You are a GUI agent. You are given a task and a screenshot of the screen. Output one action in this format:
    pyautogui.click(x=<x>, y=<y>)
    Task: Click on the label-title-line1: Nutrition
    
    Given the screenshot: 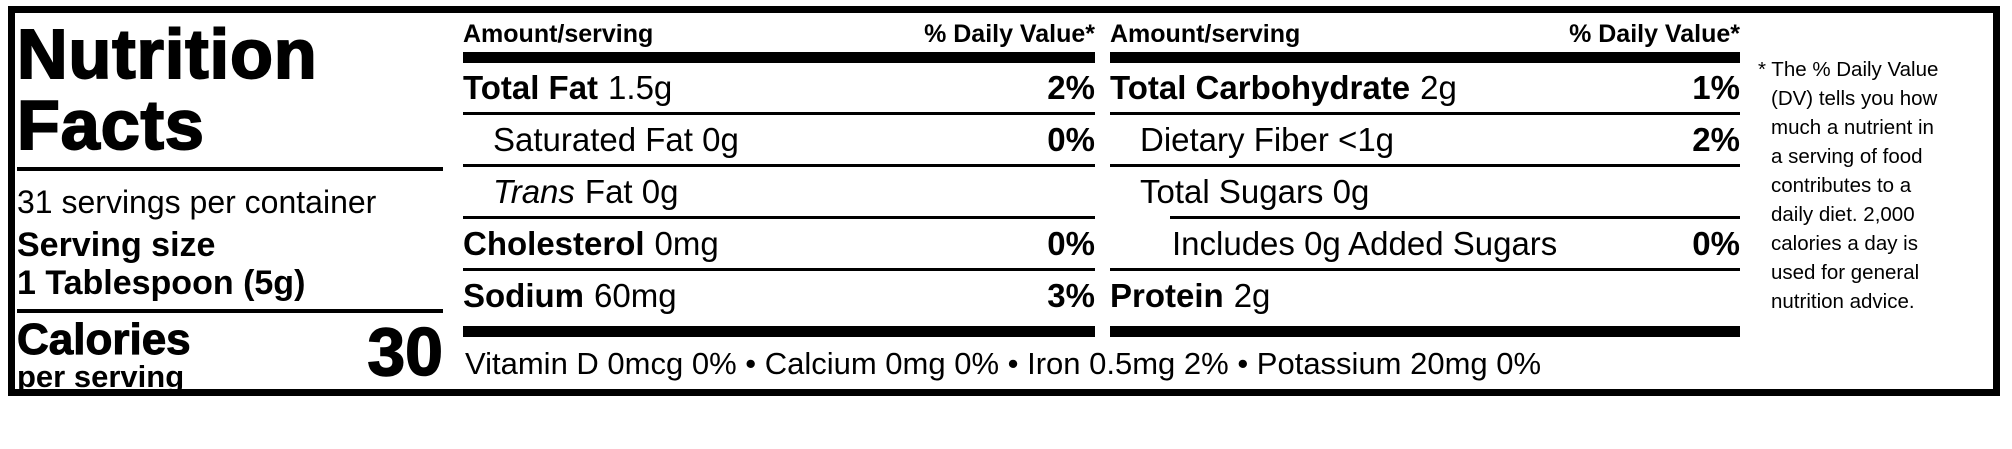 What is the action you would take?
    pyautogui.click(x=167, y=54)
    